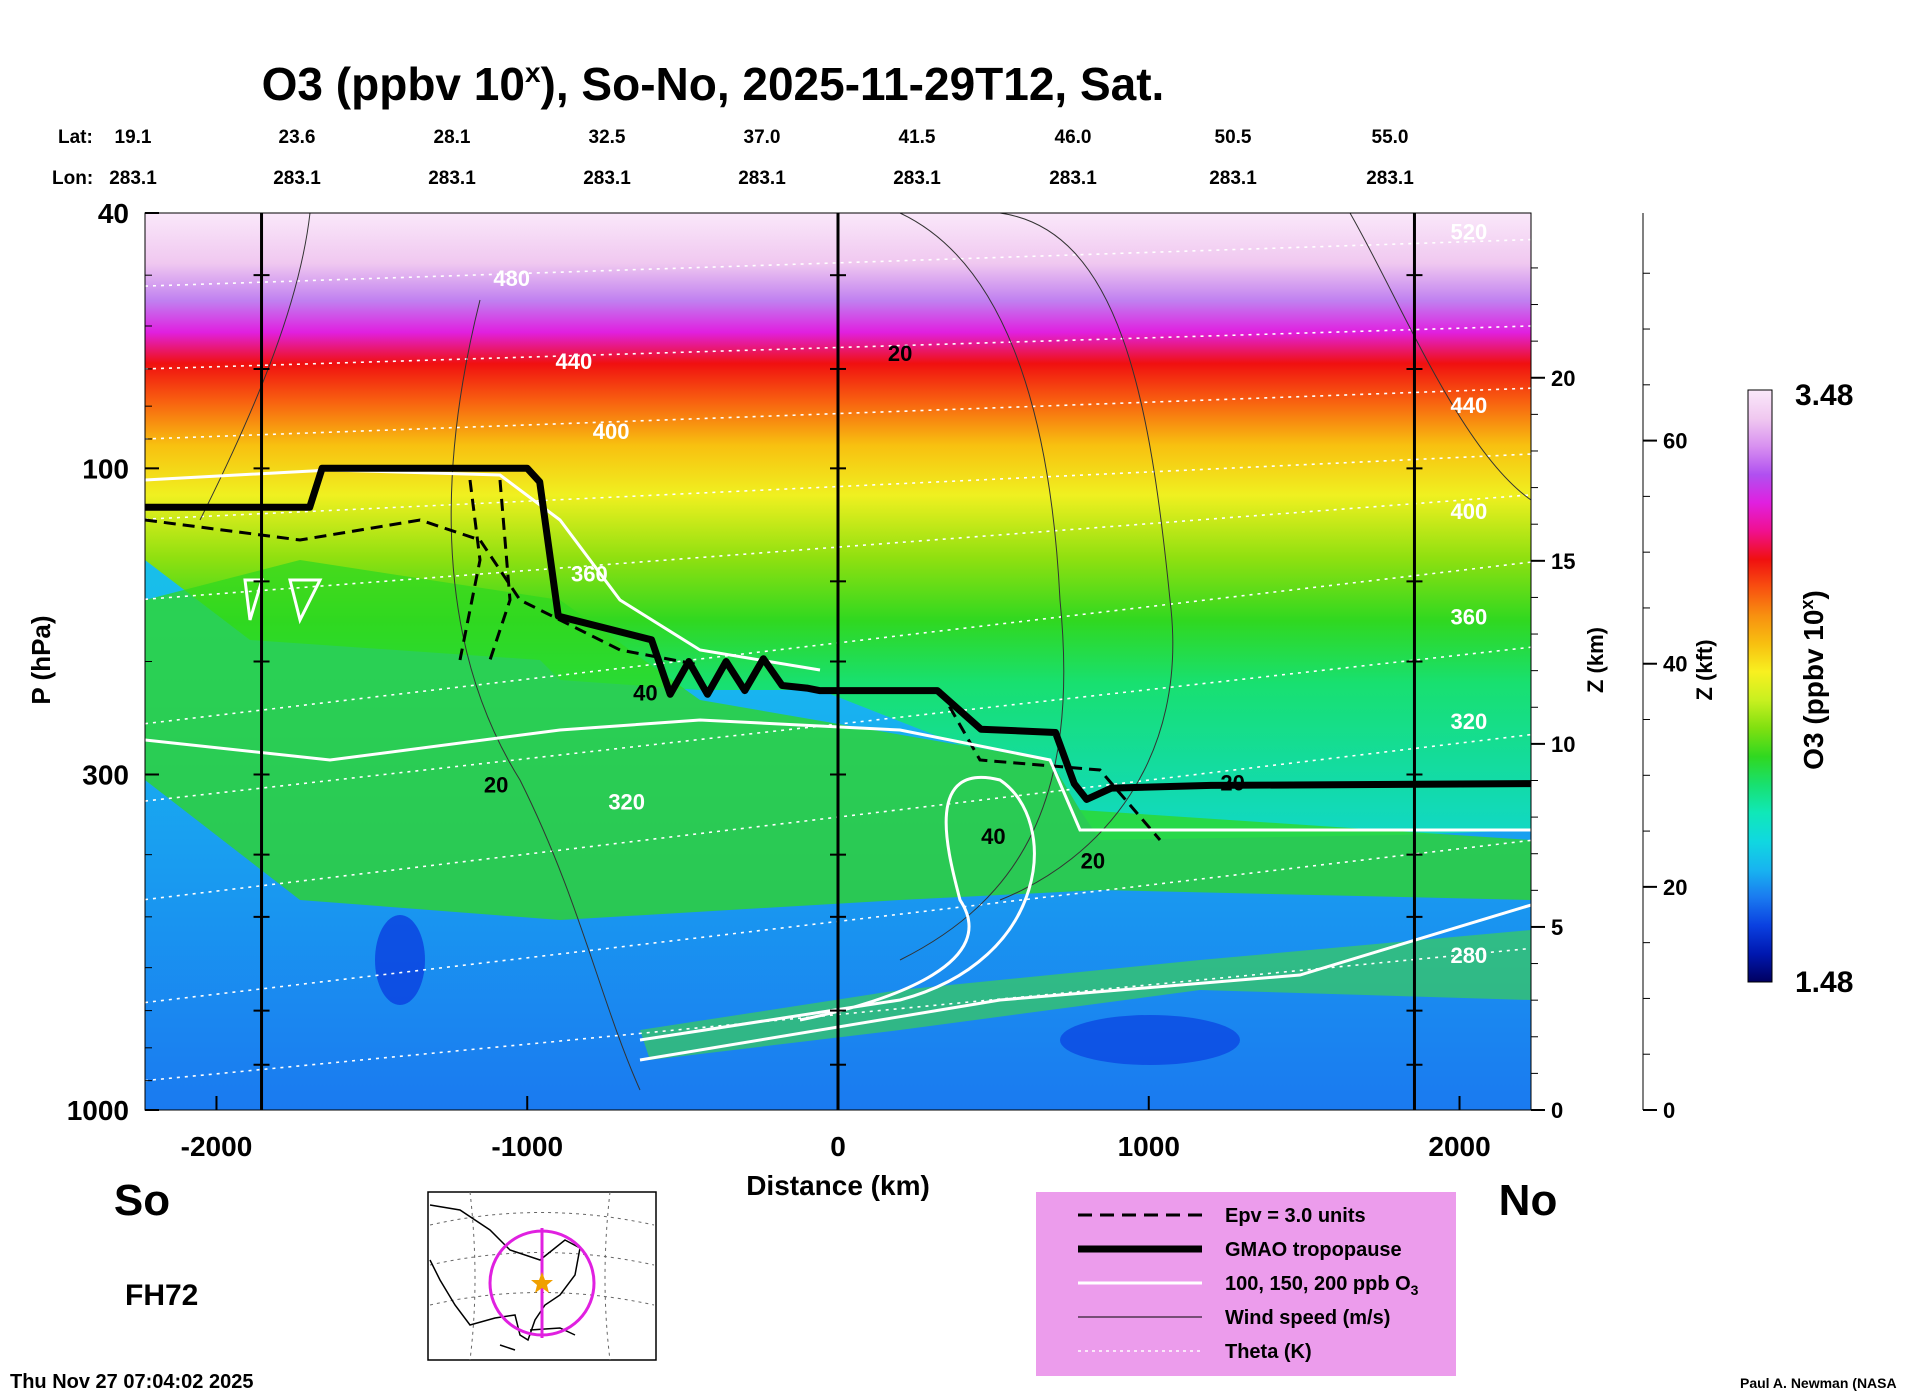 Image resolution: width=1926 pixels, height=1399 pixels. What do you see at coordinates (838, 1185) in the screenshot?
I see `x-axis-label: Distance (km)` at bounding box center [838, 1185].